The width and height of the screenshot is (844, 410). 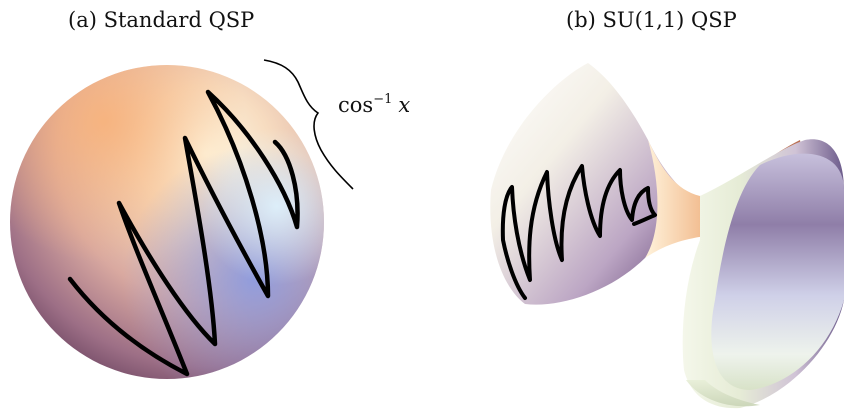 What do you see at coordinates (374, 104) in the screenshot?
I see `angle-annotation: cos−1 x` at bounding box center [374, 104].